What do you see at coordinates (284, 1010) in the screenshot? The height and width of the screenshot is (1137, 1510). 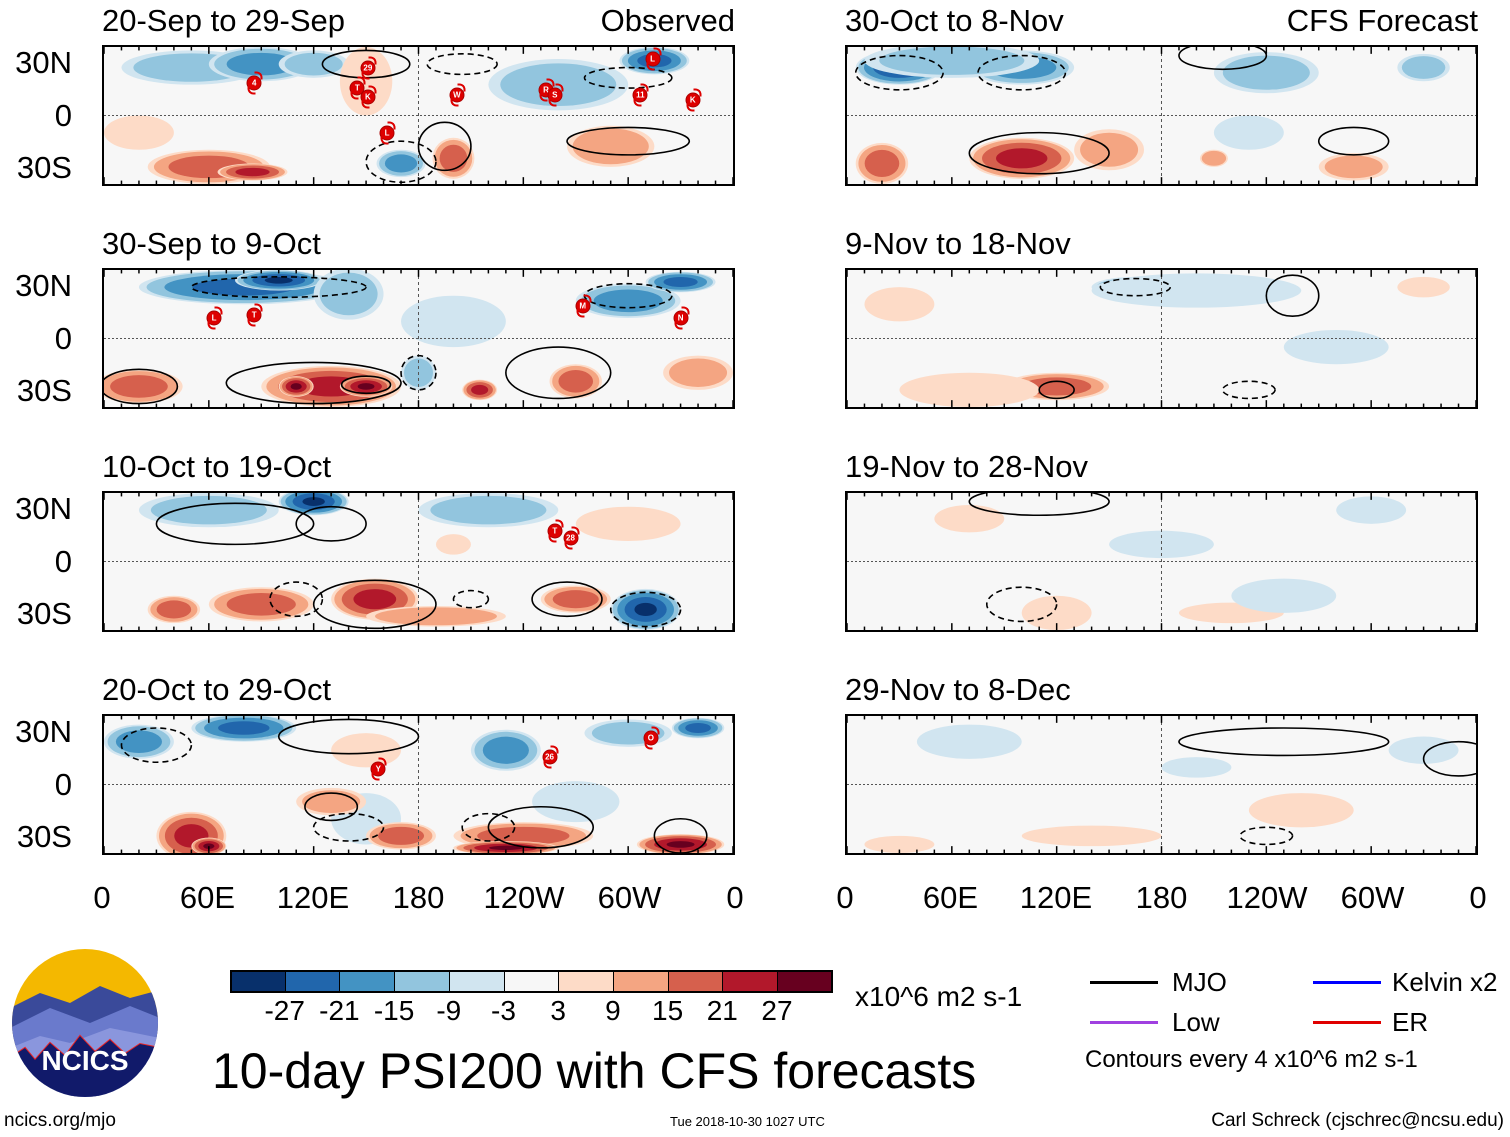 I see `colorbar-label: -27` at bounding box center [284, 1010].